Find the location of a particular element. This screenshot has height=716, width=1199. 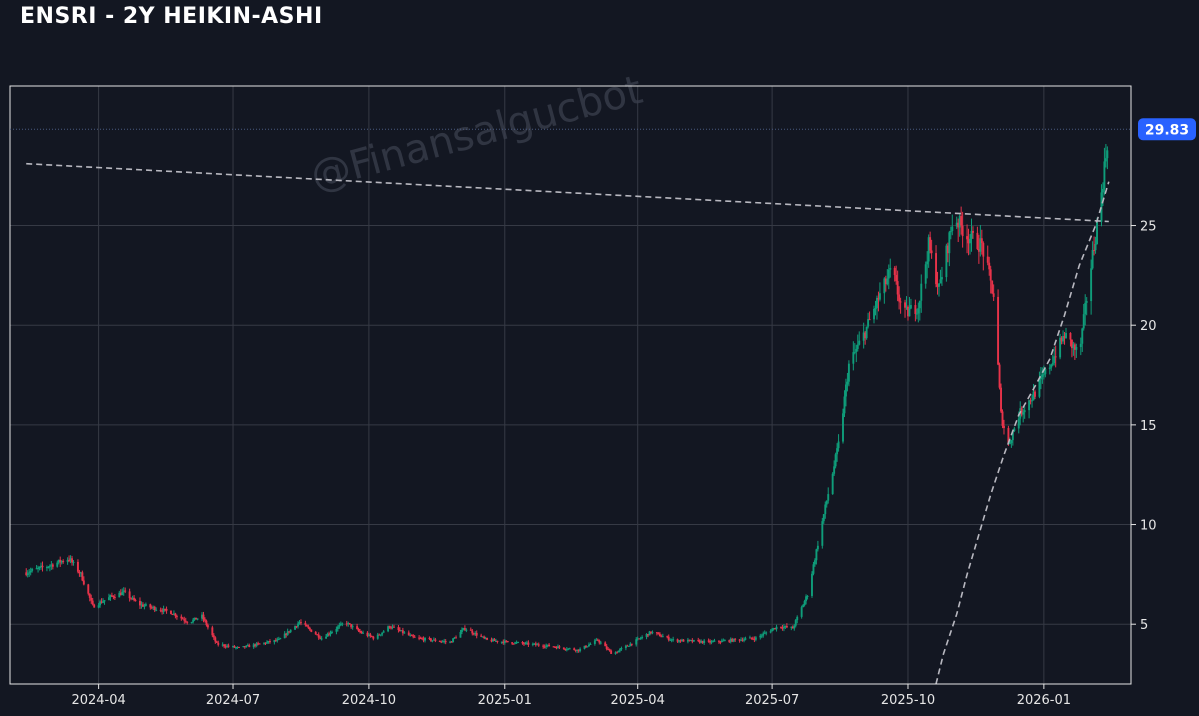

x-tick-label: 2024-07 is located at coordinates (233, 700).